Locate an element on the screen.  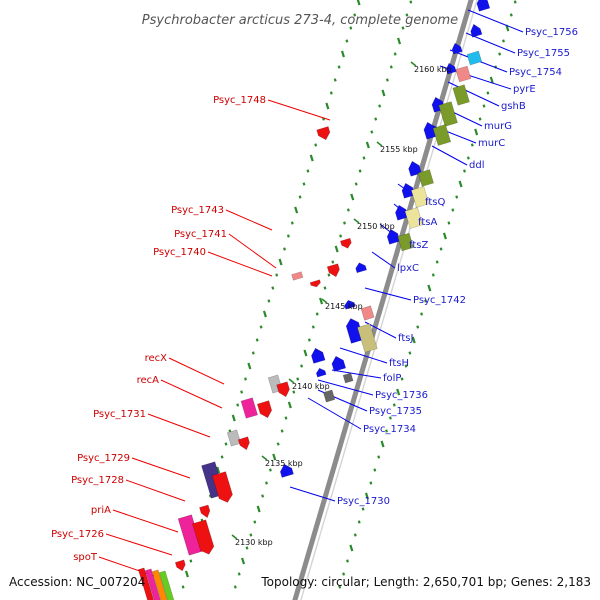
gene-label-Psyc_1731: Psyc_1731 is located at coordinates (119, 414).